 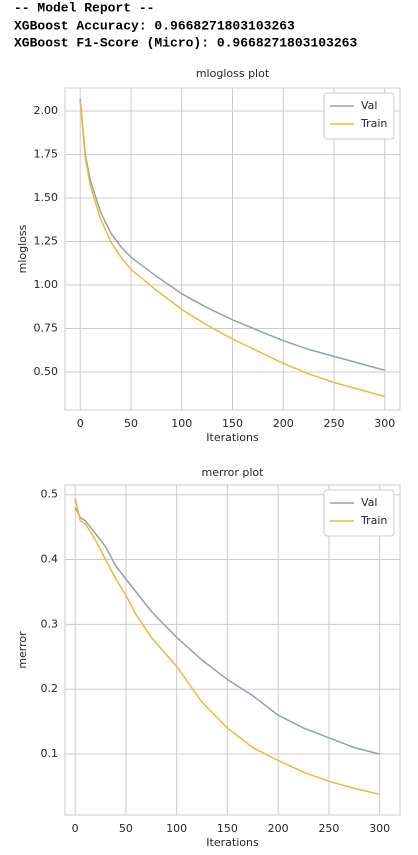 I want to click on y-tick-label: 1.50, so click(x=46, y=197).